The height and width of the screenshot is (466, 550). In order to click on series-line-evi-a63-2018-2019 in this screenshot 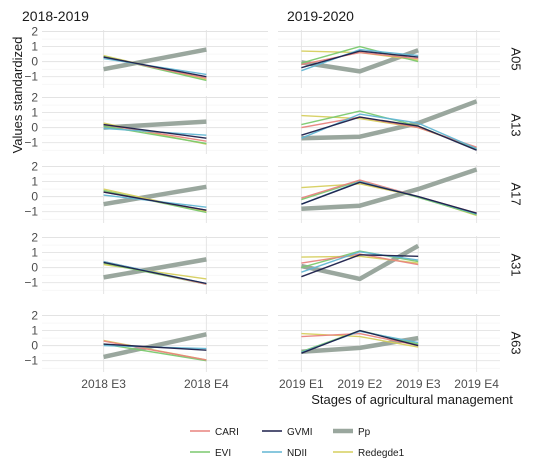, I will do `click(155, 352)`.